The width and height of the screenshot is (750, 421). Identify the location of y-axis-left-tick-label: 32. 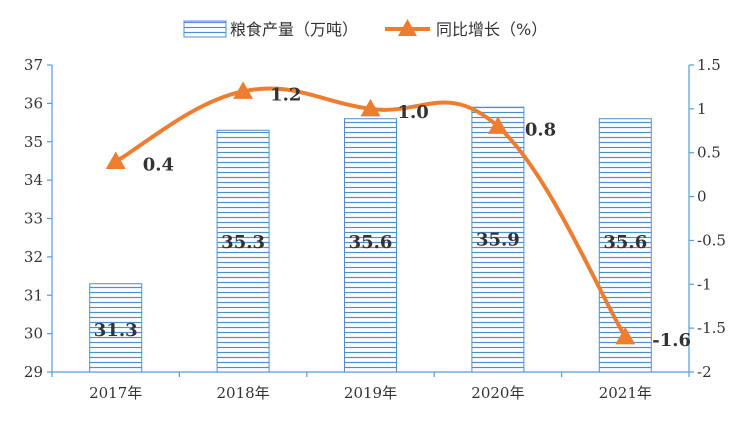
(33, 257).